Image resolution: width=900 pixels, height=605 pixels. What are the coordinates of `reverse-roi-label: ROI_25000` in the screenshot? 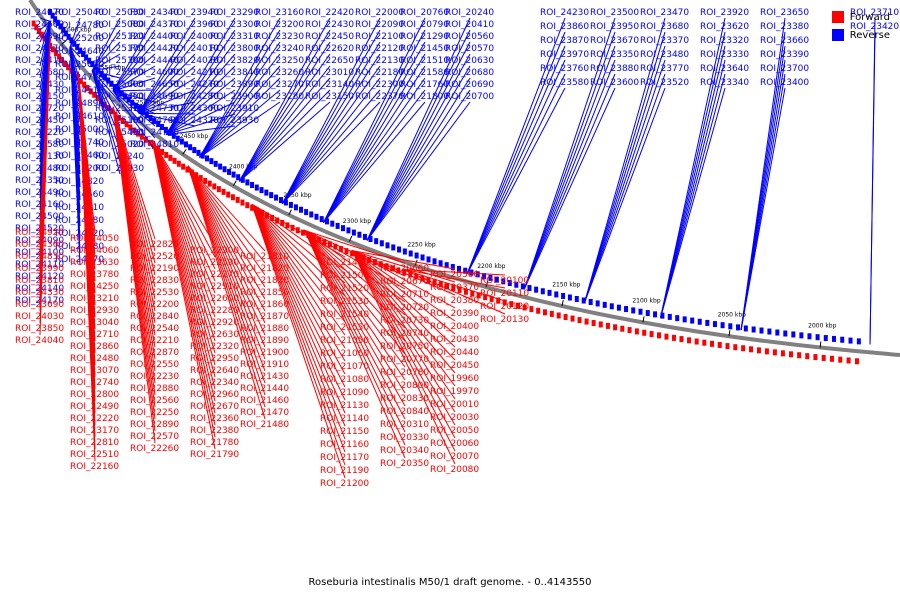 It's located at (79, 130).